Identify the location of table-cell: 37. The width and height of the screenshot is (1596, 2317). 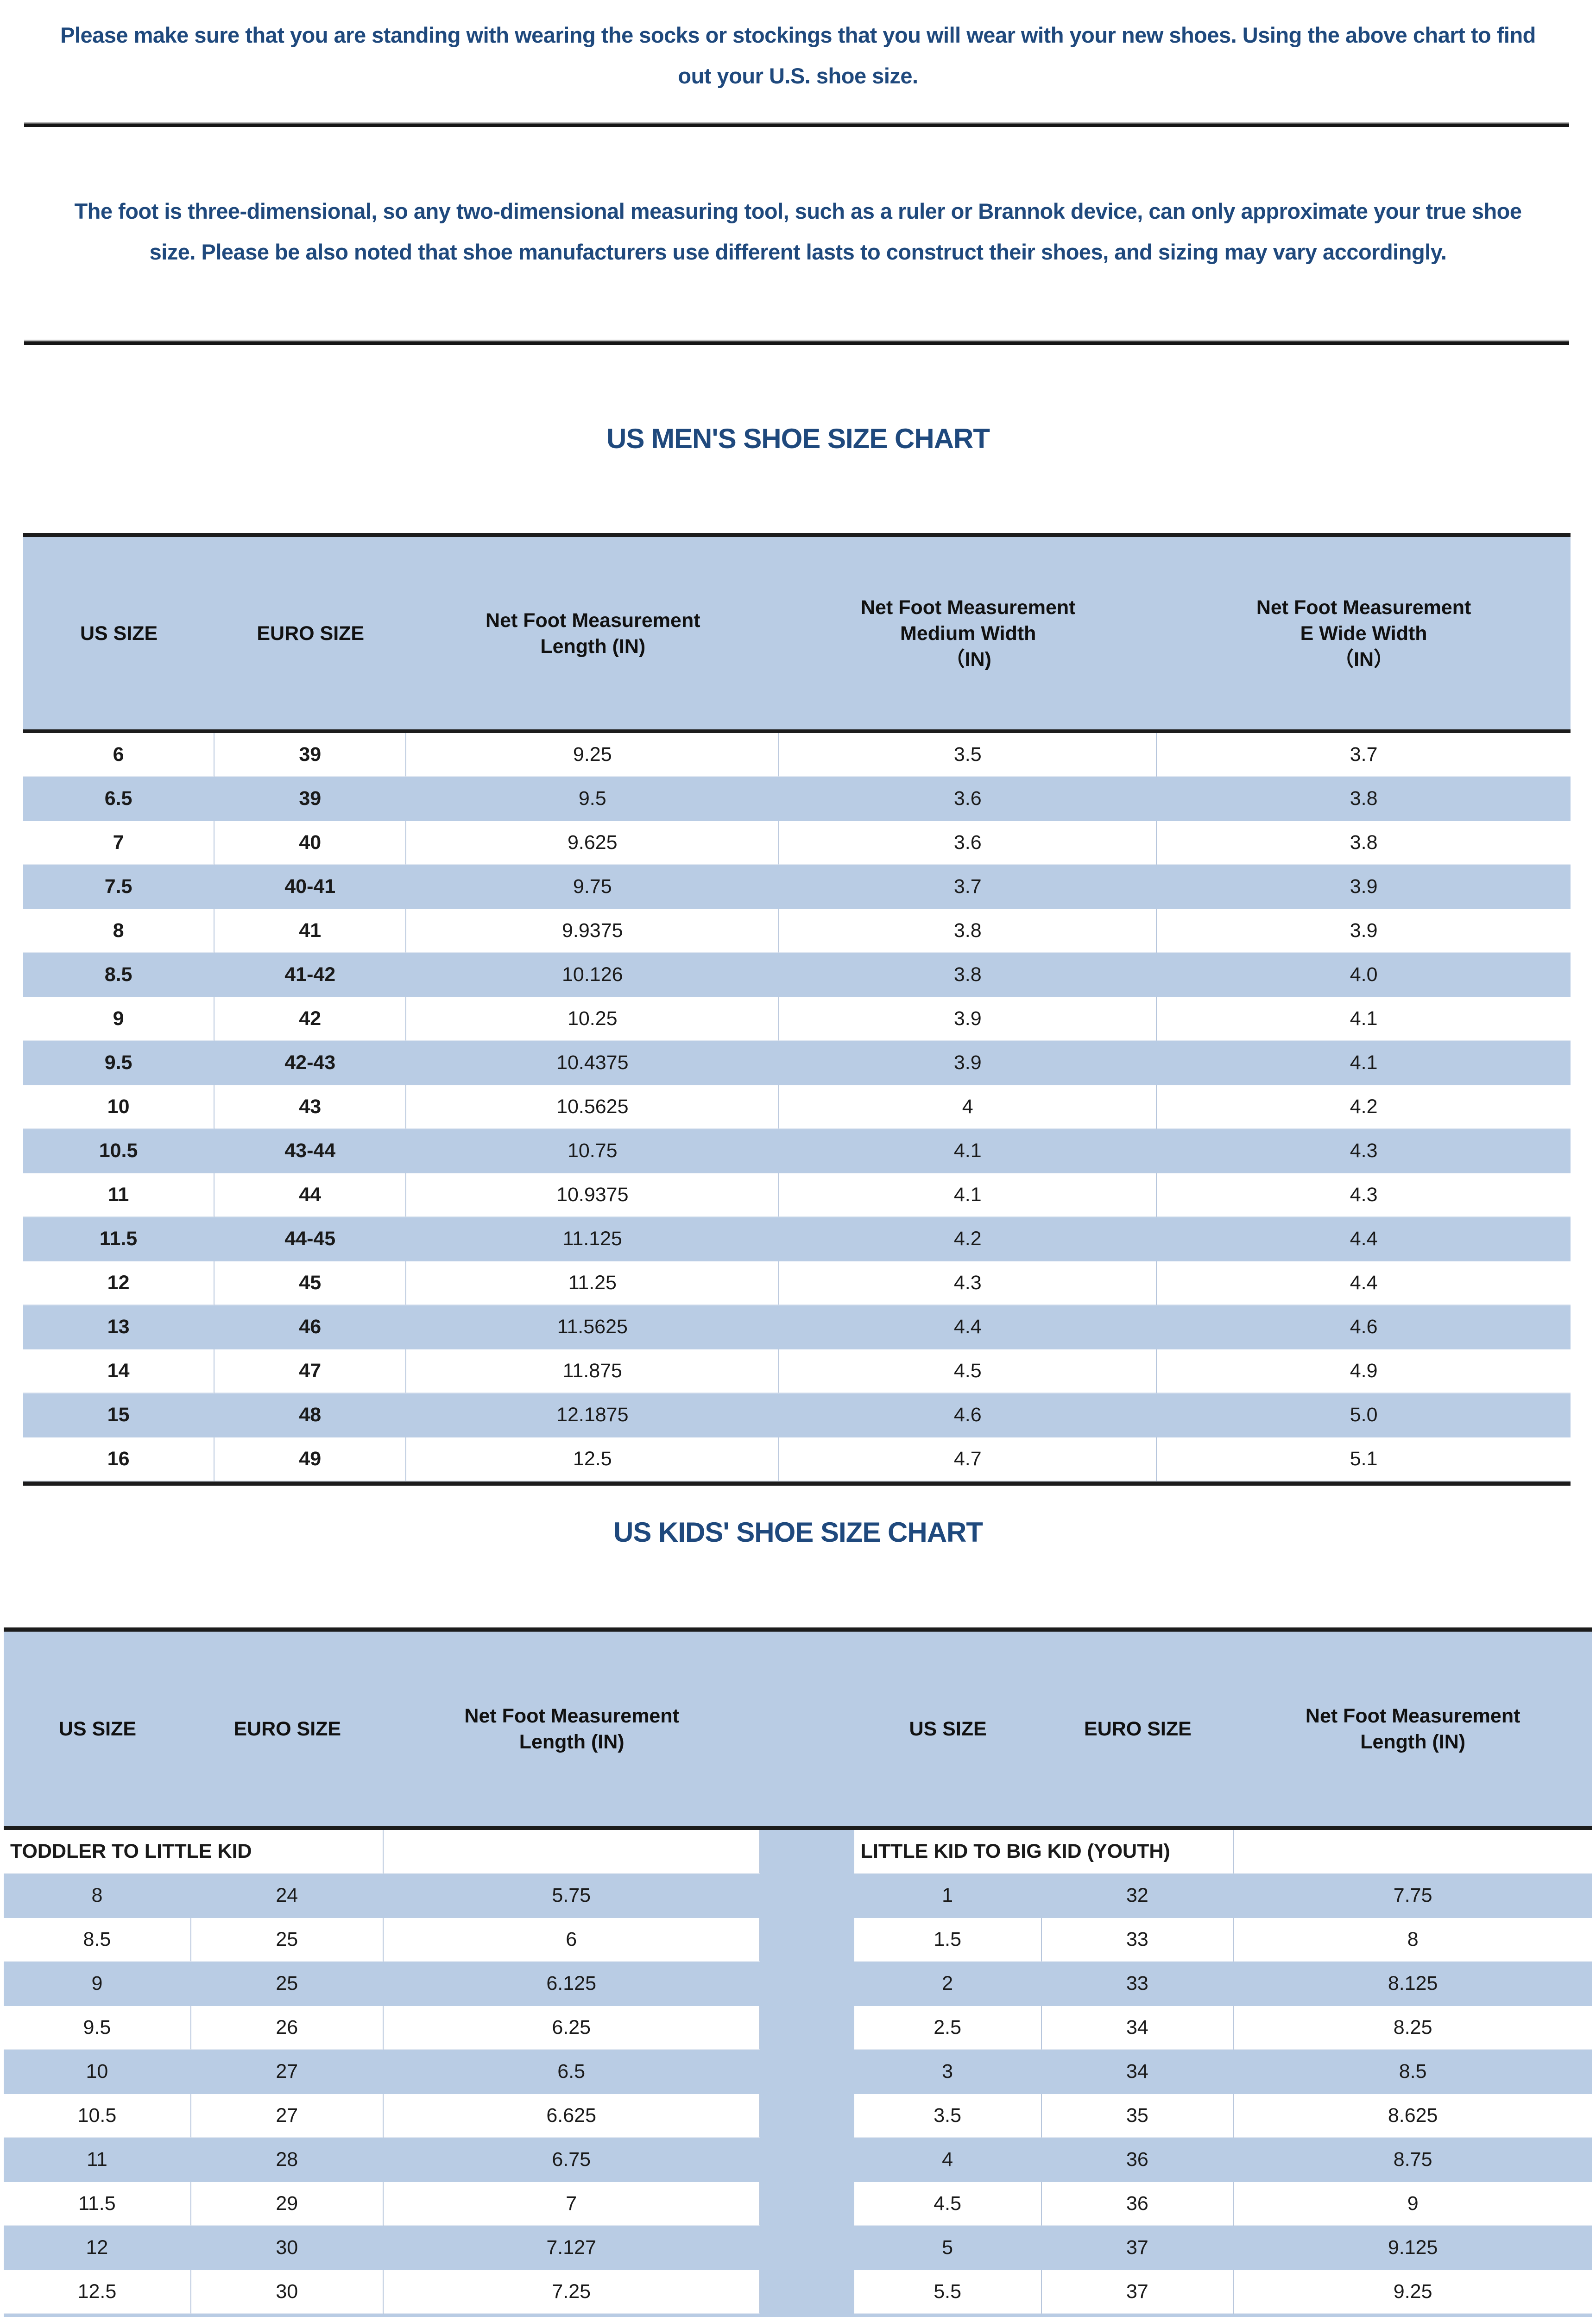
(1137, 2248).